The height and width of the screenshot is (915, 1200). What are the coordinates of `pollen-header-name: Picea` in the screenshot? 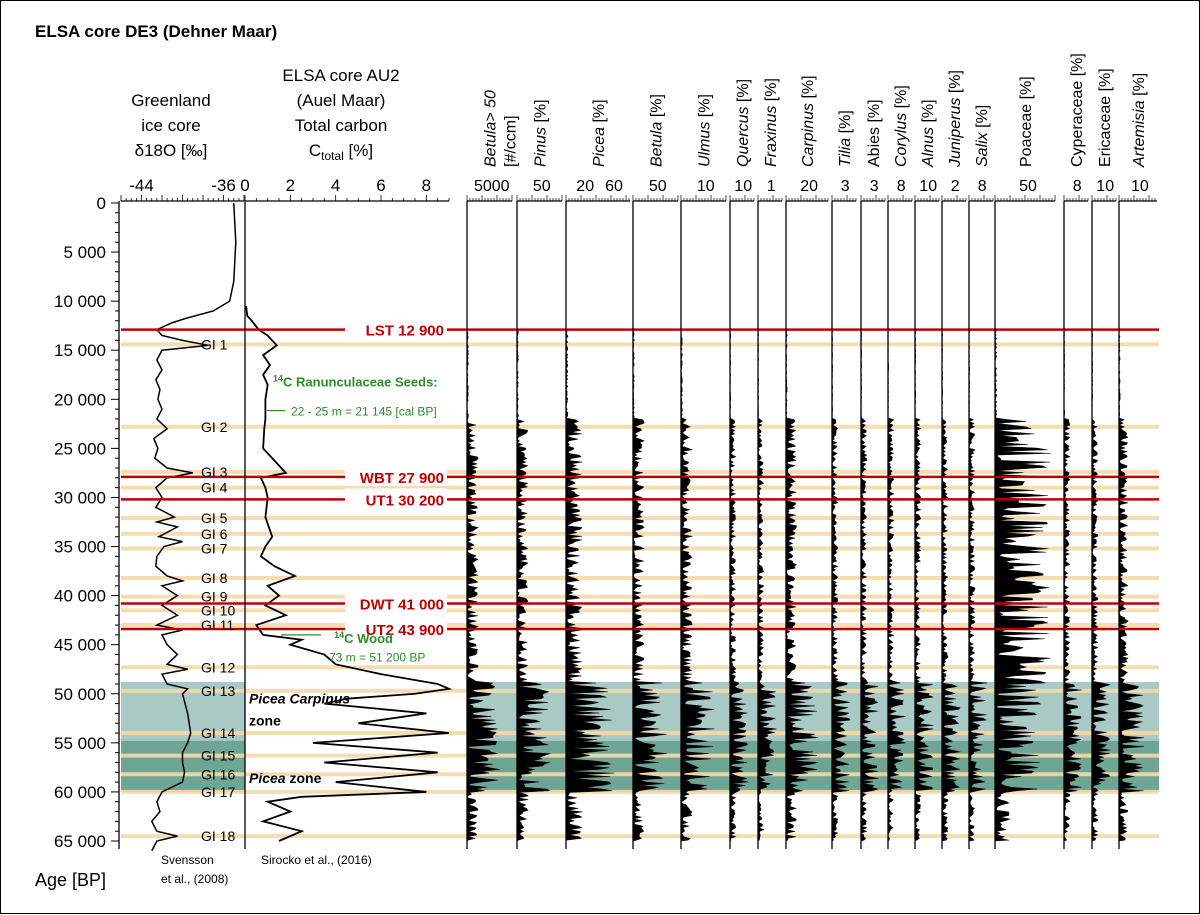 It's located at (599, 147).